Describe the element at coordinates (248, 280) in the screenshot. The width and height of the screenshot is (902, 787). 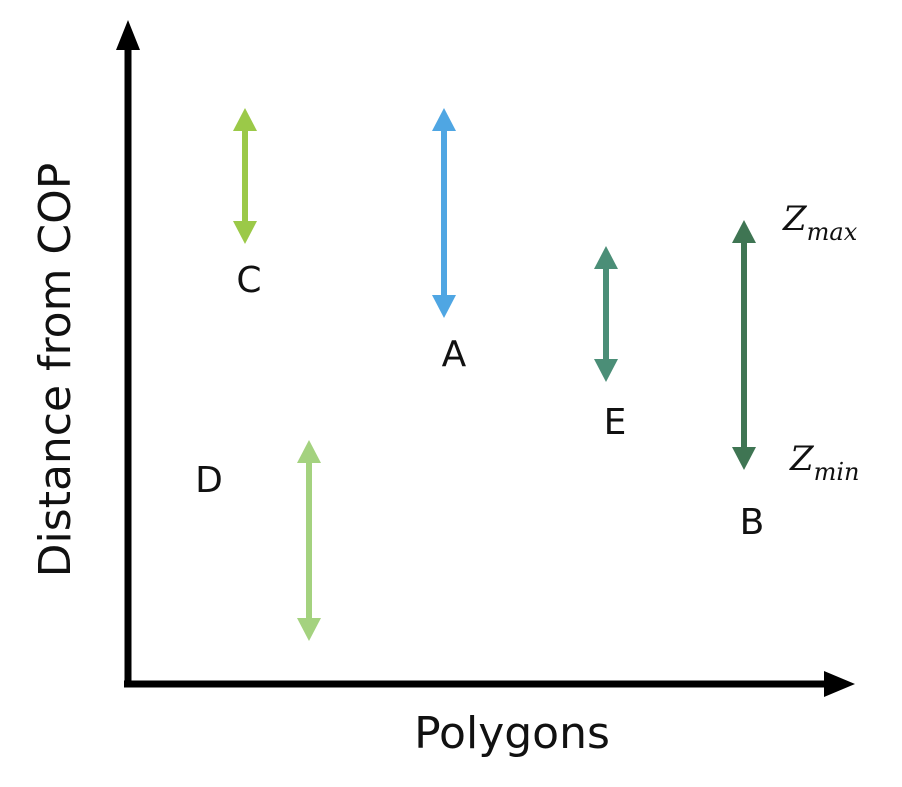
I see `label-c: C` at that location.